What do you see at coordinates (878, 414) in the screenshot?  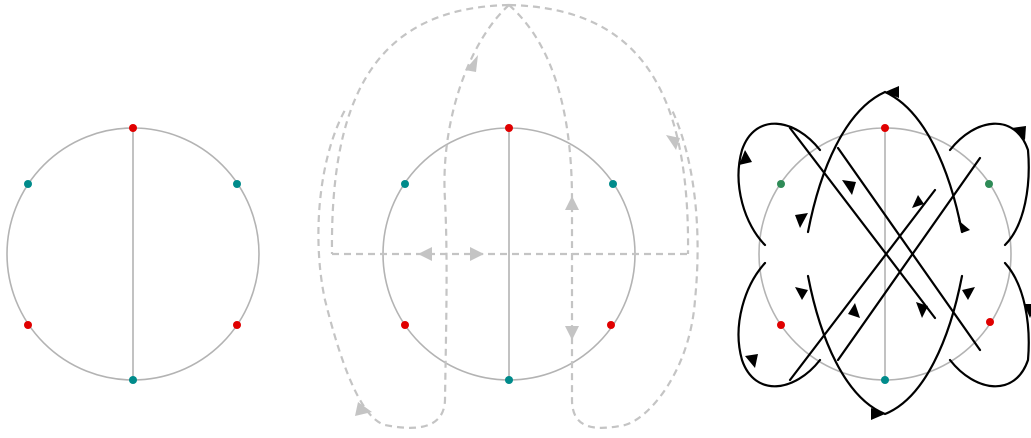 I see `arrow-bottom` at bounding box center [878, 414].